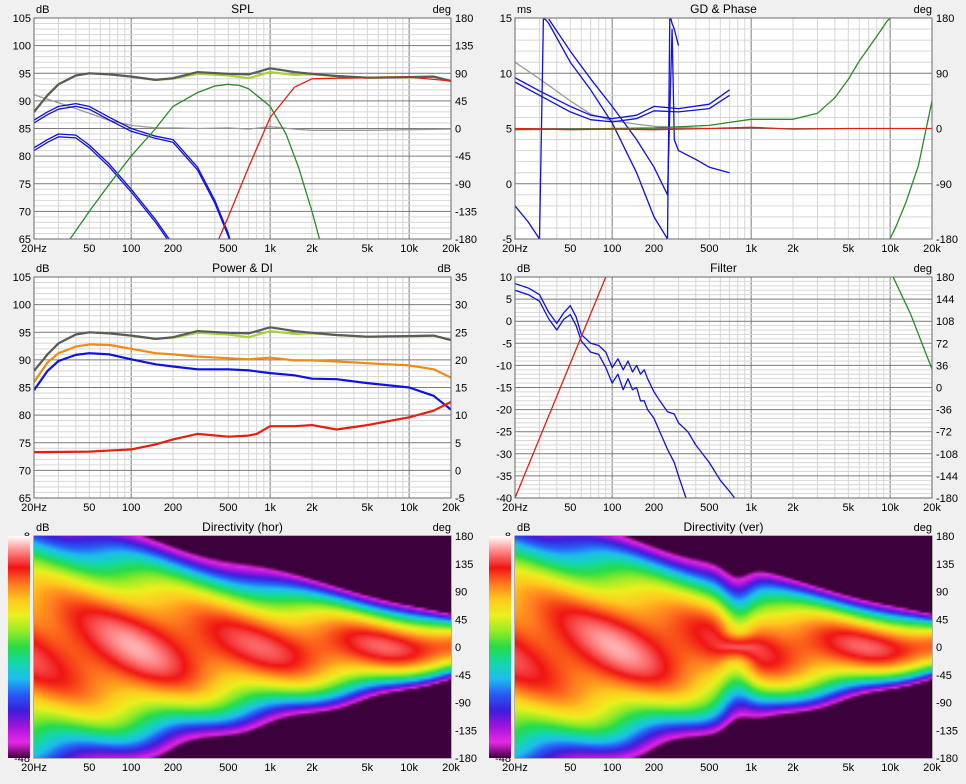 This screenshot has height=784, width=966. Describe the element at coordinates (444, 269) in the screenshot. I see `power_di-y2label: dB` at that location.